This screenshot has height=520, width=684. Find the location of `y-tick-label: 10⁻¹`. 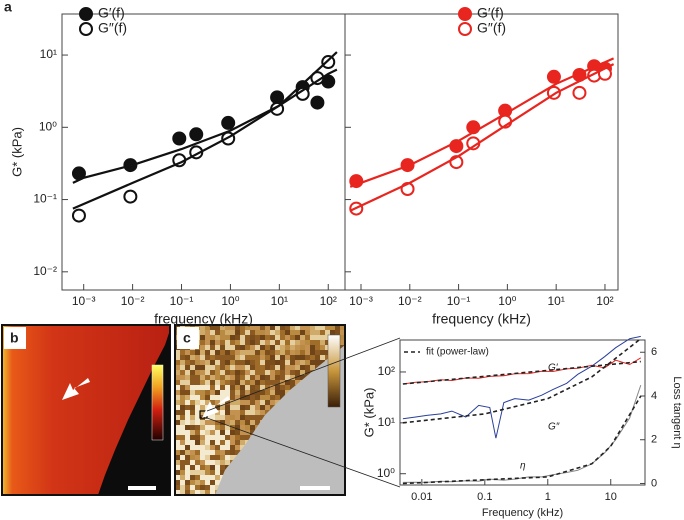

y-tick-label: 10⁻¹ is located at coordinates (45, 199).